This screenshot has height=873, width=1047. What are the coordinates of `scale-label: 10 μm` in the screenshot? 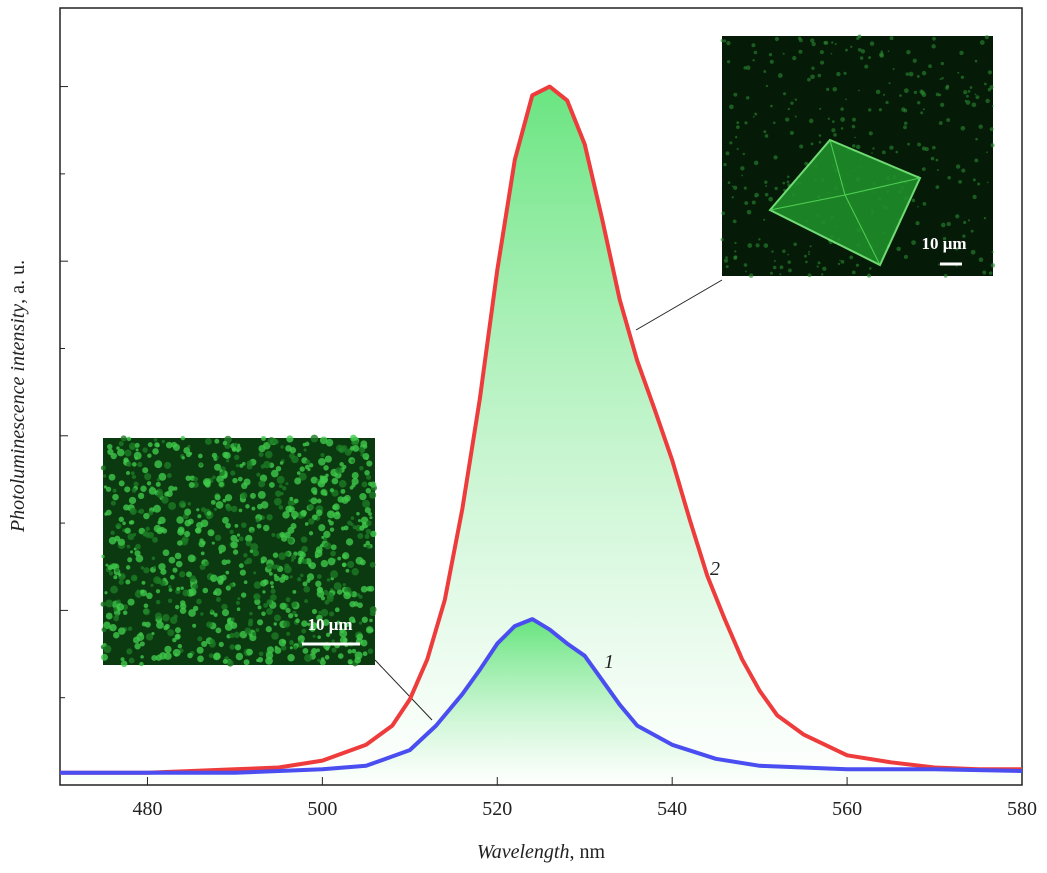 It's located at (943, 243).